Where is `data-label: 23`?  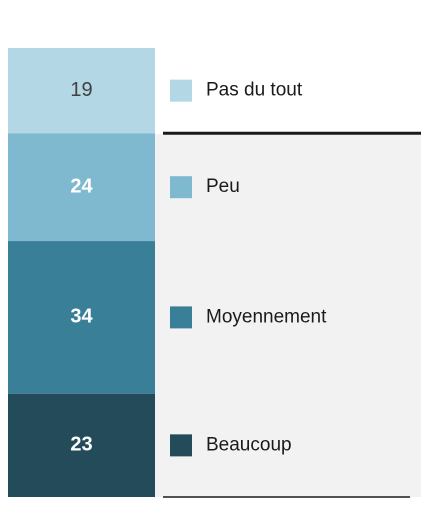 data-label: 23 is located at coordinates (81, 445).